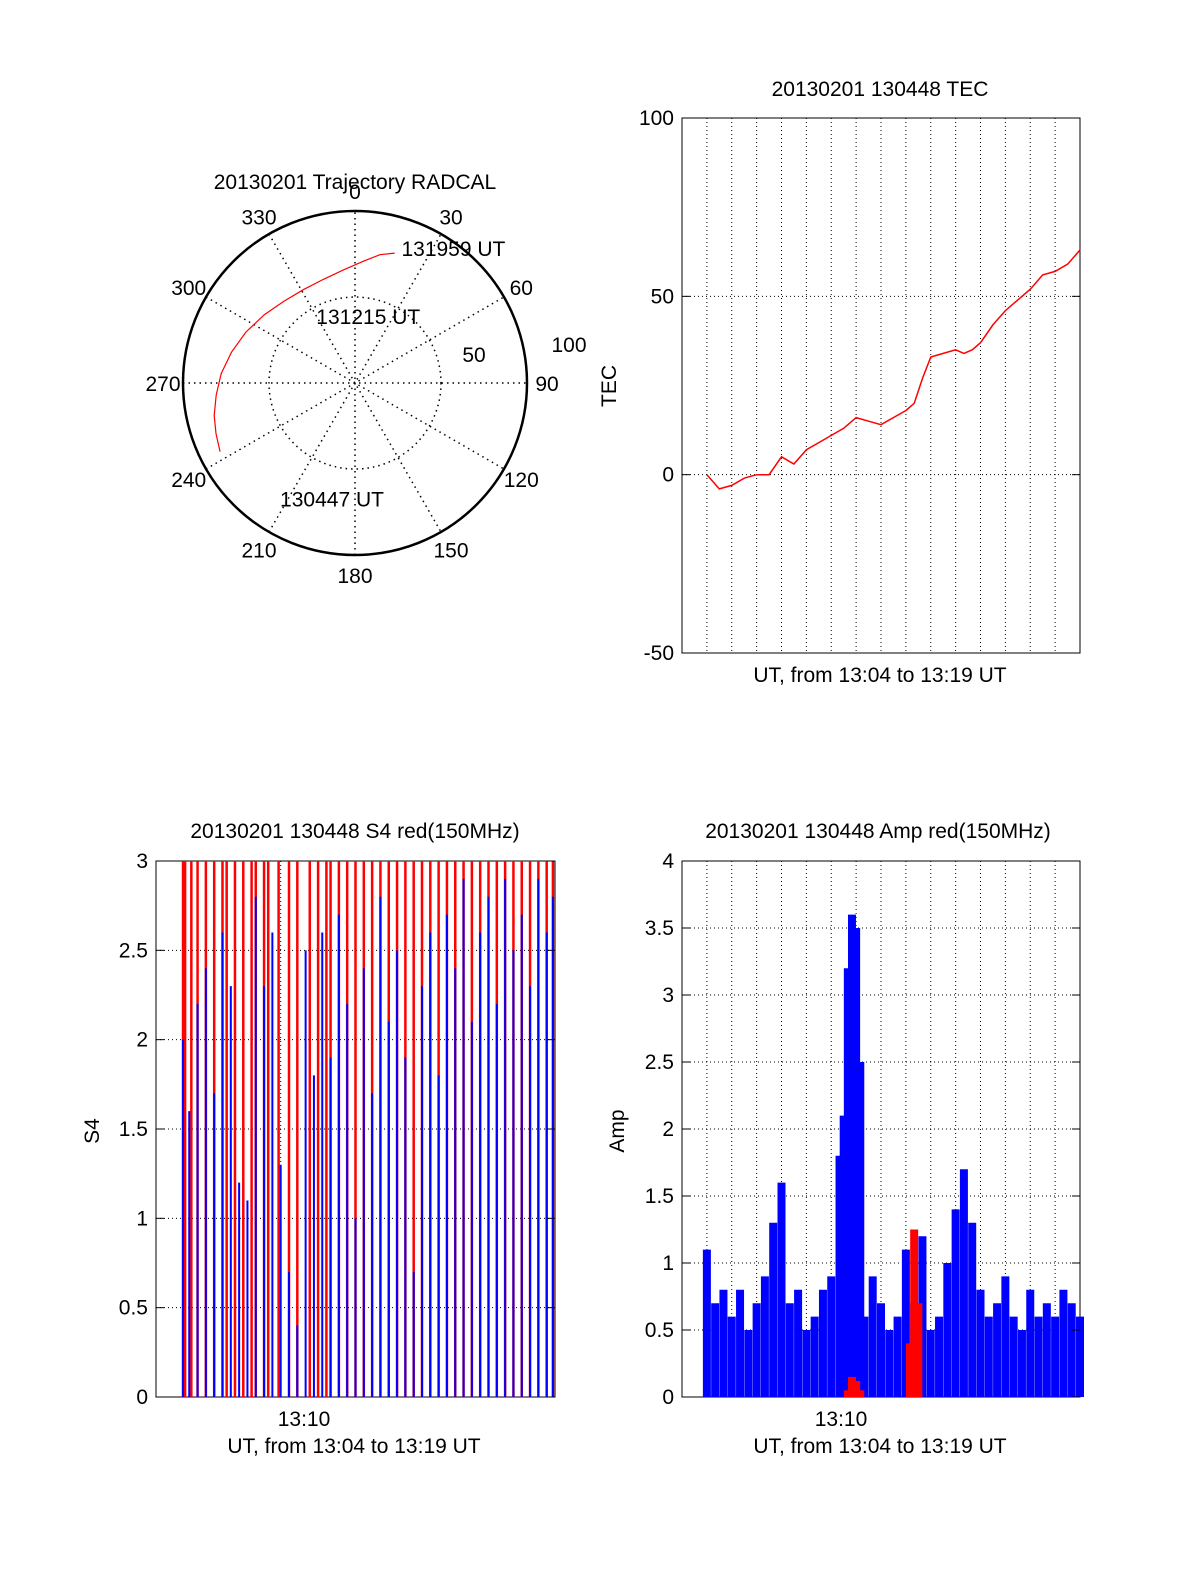 The width and height of the screenshot is (1200, 1575). Describe the element at coordinates (368, 1129) in the screenshot. I see `s4-bars` at that location.